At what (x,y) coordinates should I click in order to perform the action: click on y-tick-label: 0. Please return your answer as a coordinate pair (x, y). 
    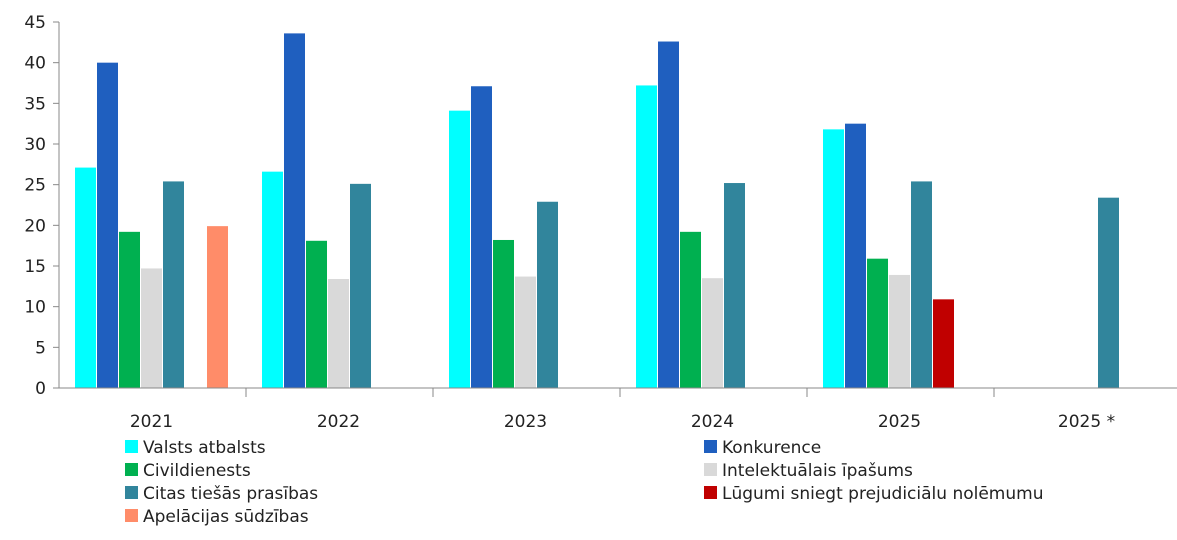
    Looking at the image, I should click on (40, 389).